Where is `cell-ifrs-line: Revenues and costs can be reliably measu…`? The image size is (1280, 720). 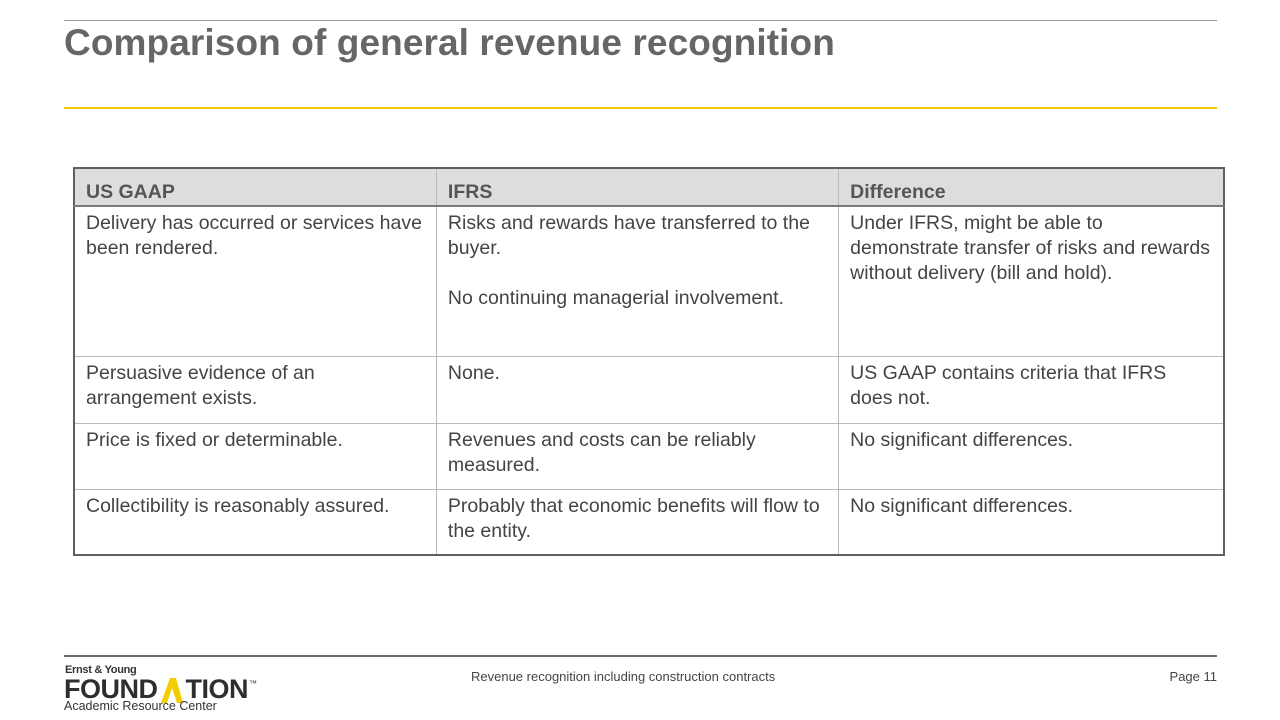
cell-ifrs-line: Revenues and costs can be reliably measu… is located at coordinates (601, 452).